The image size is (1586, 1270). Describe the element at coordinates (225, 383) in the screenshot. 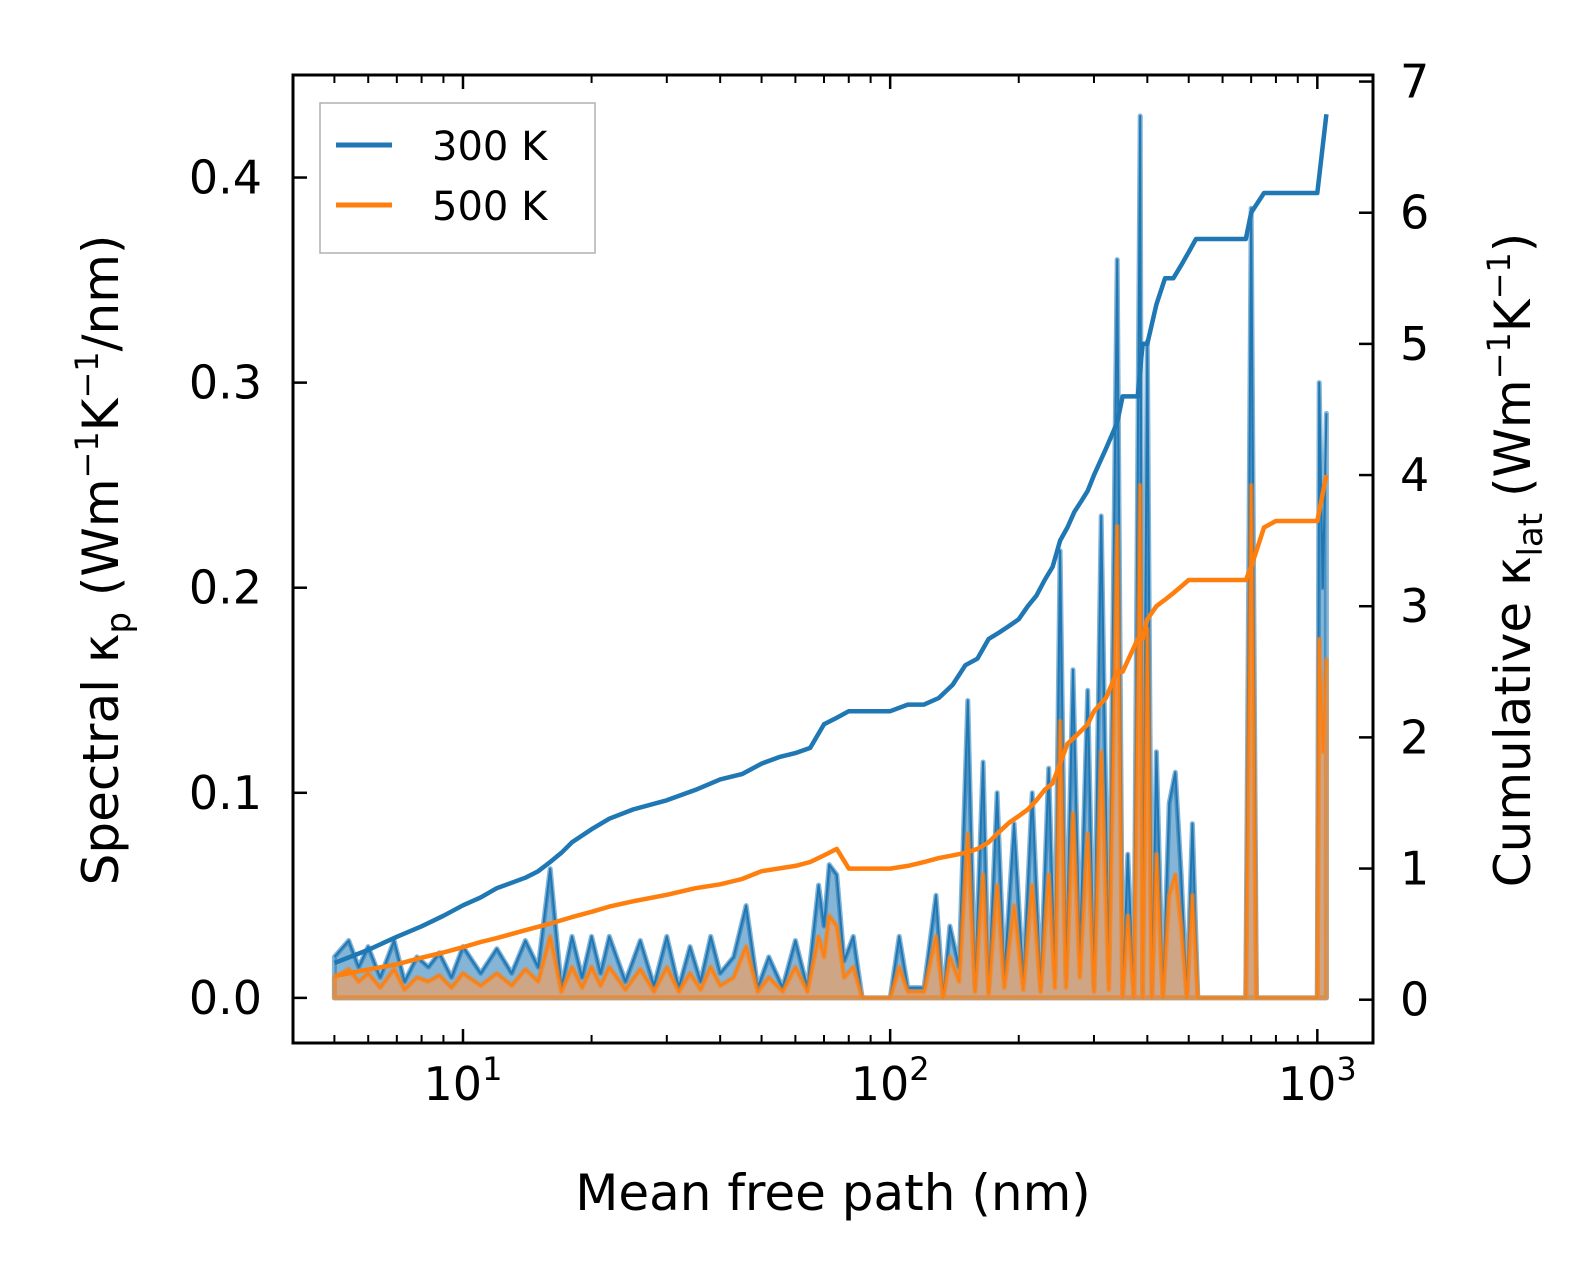

I see `y-tick-label: 0.3` at that location.